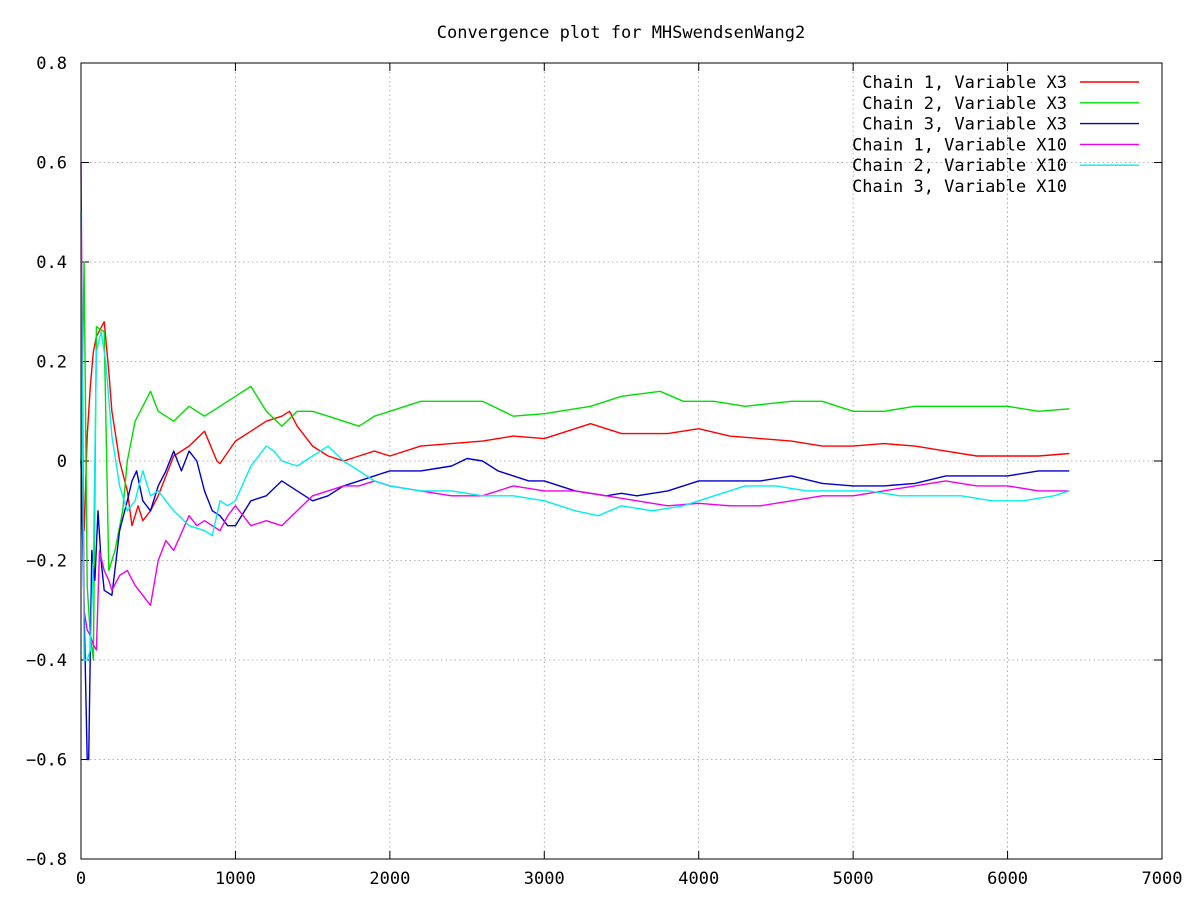 This screenshot has width=1200, height=900. Describe the element at coordinates (1162, 879) in the screenshot. I see `x-tick-label: 7000` at that location.